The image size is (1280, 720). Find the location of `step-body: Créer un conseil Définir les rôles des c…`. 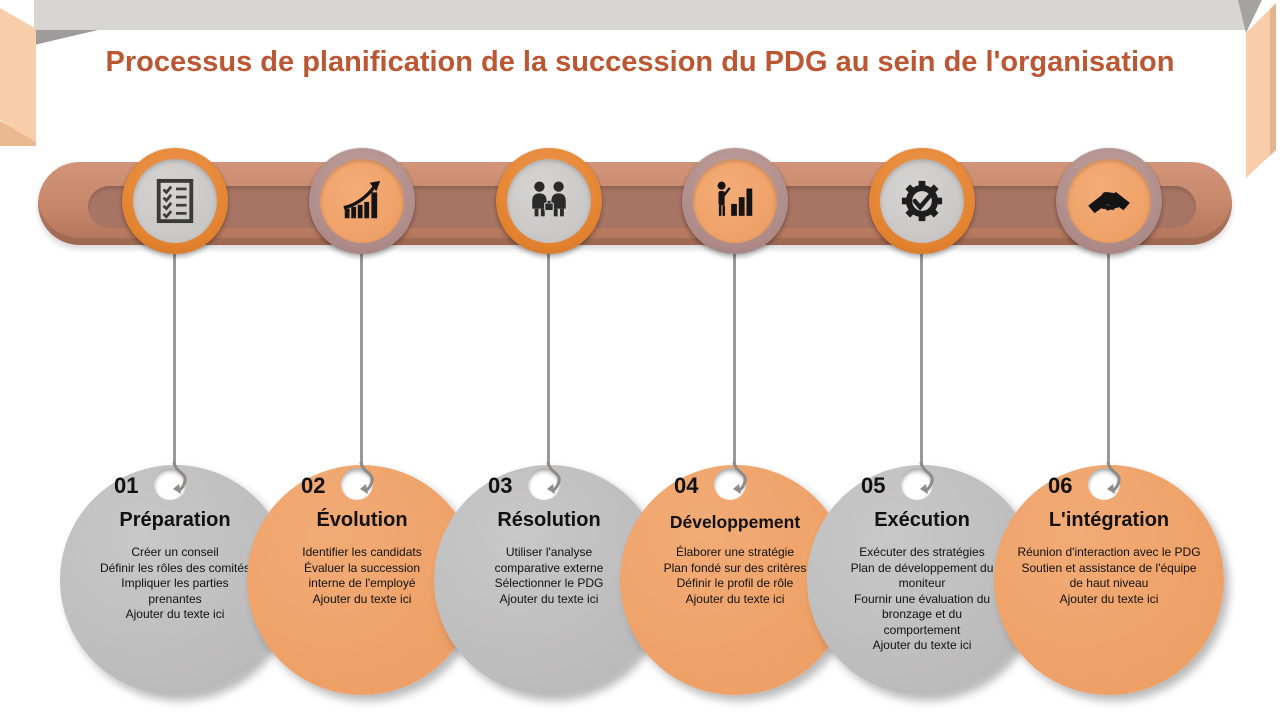

step-body: Créer un conseil Définir les rôles des c… is located at coordinates (175, 583).